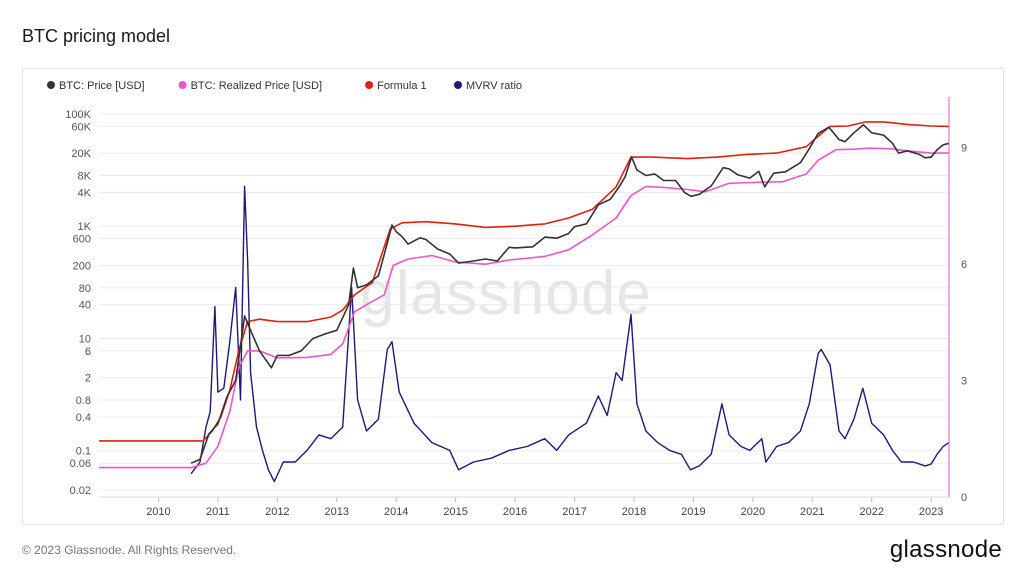 This screenshot has width=1024, height=576. What do you see at coordinates (85, 306) in the screenshot?
I see `y-left-tick-label: 40` at bounding box center [85, 306].